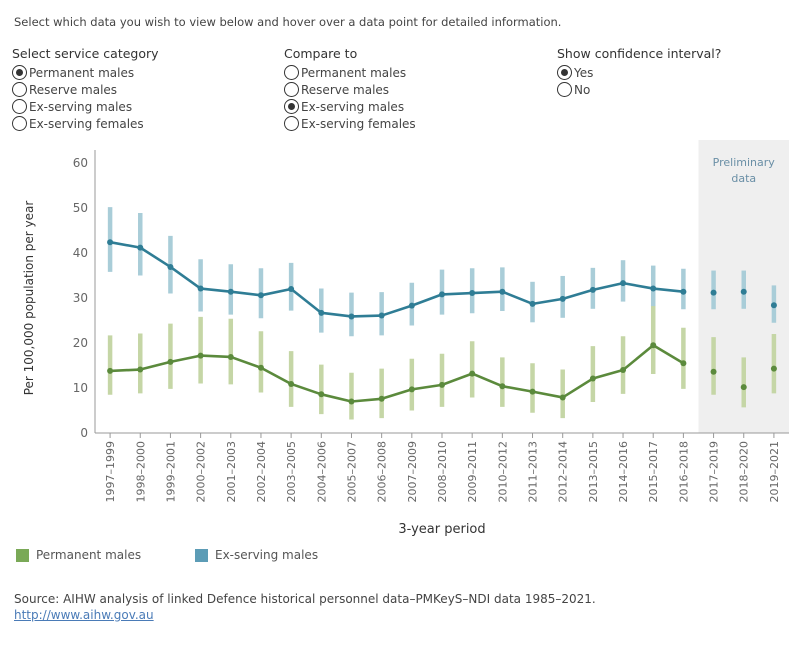  I want to click on y-tick-label: 0, so click(84, 433).